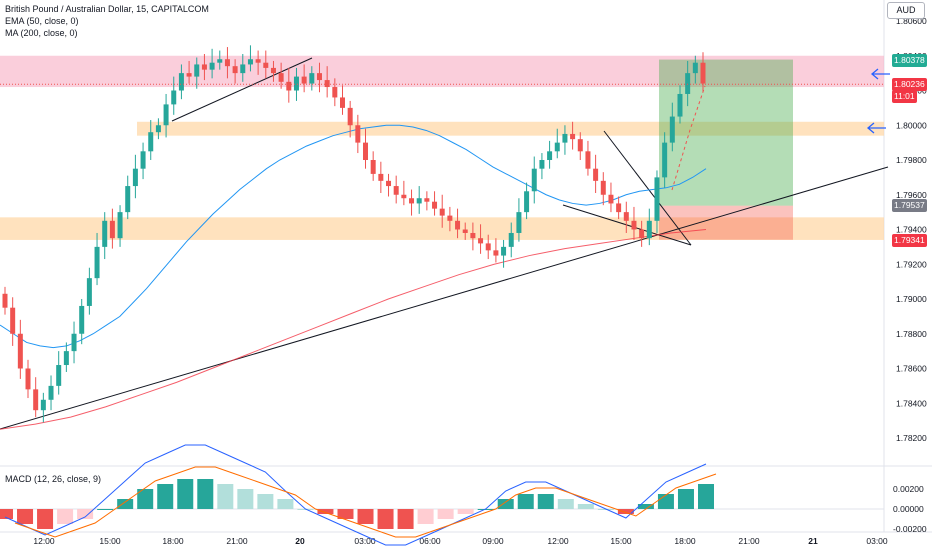 The image size is (932, 550). Describe the element at coordinates (911, 230) in the screenshot. I see `price-tick-label: 1.79400` at that location.